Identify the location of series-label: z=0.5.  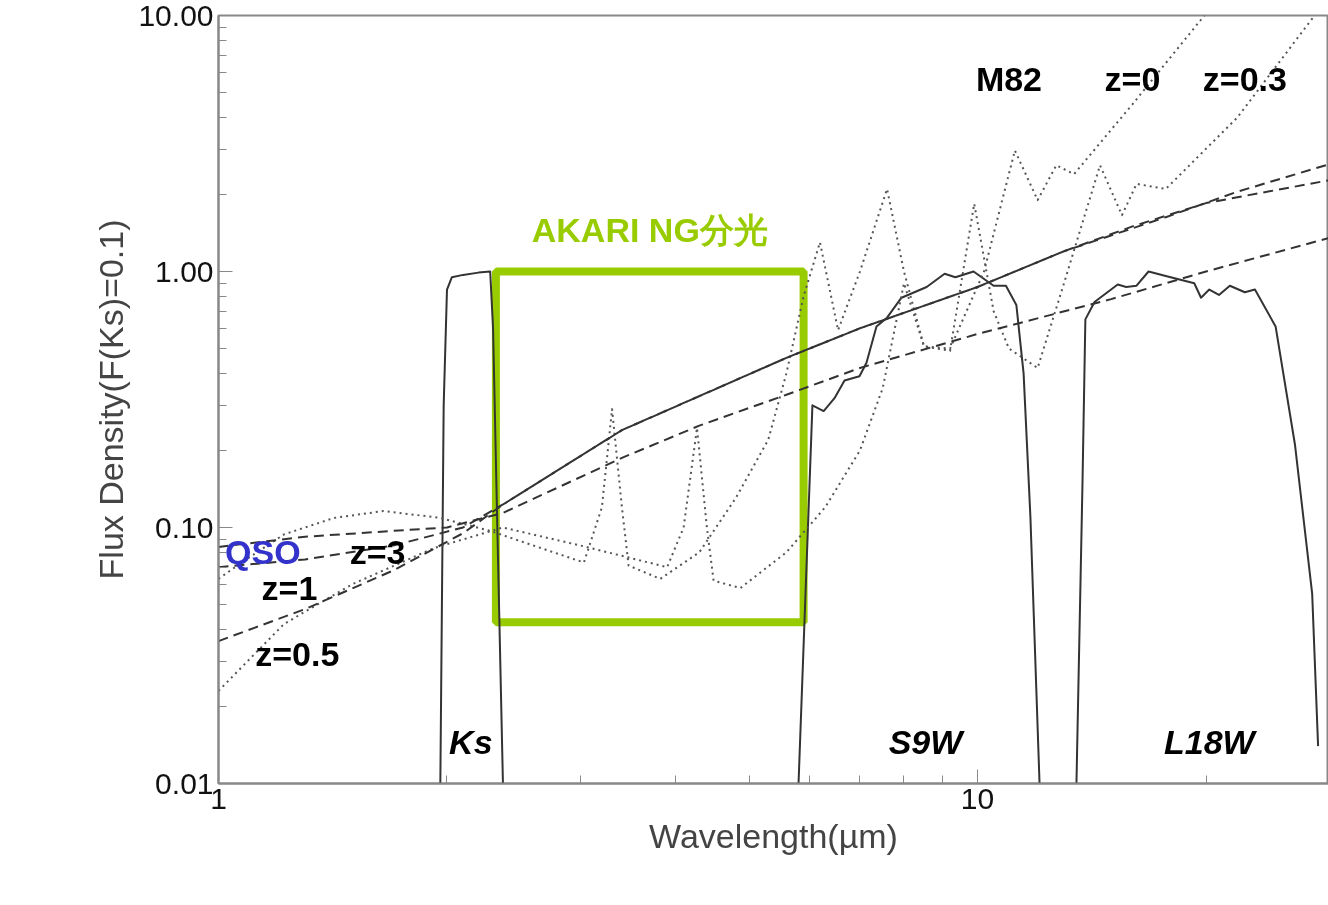
(297, 654).